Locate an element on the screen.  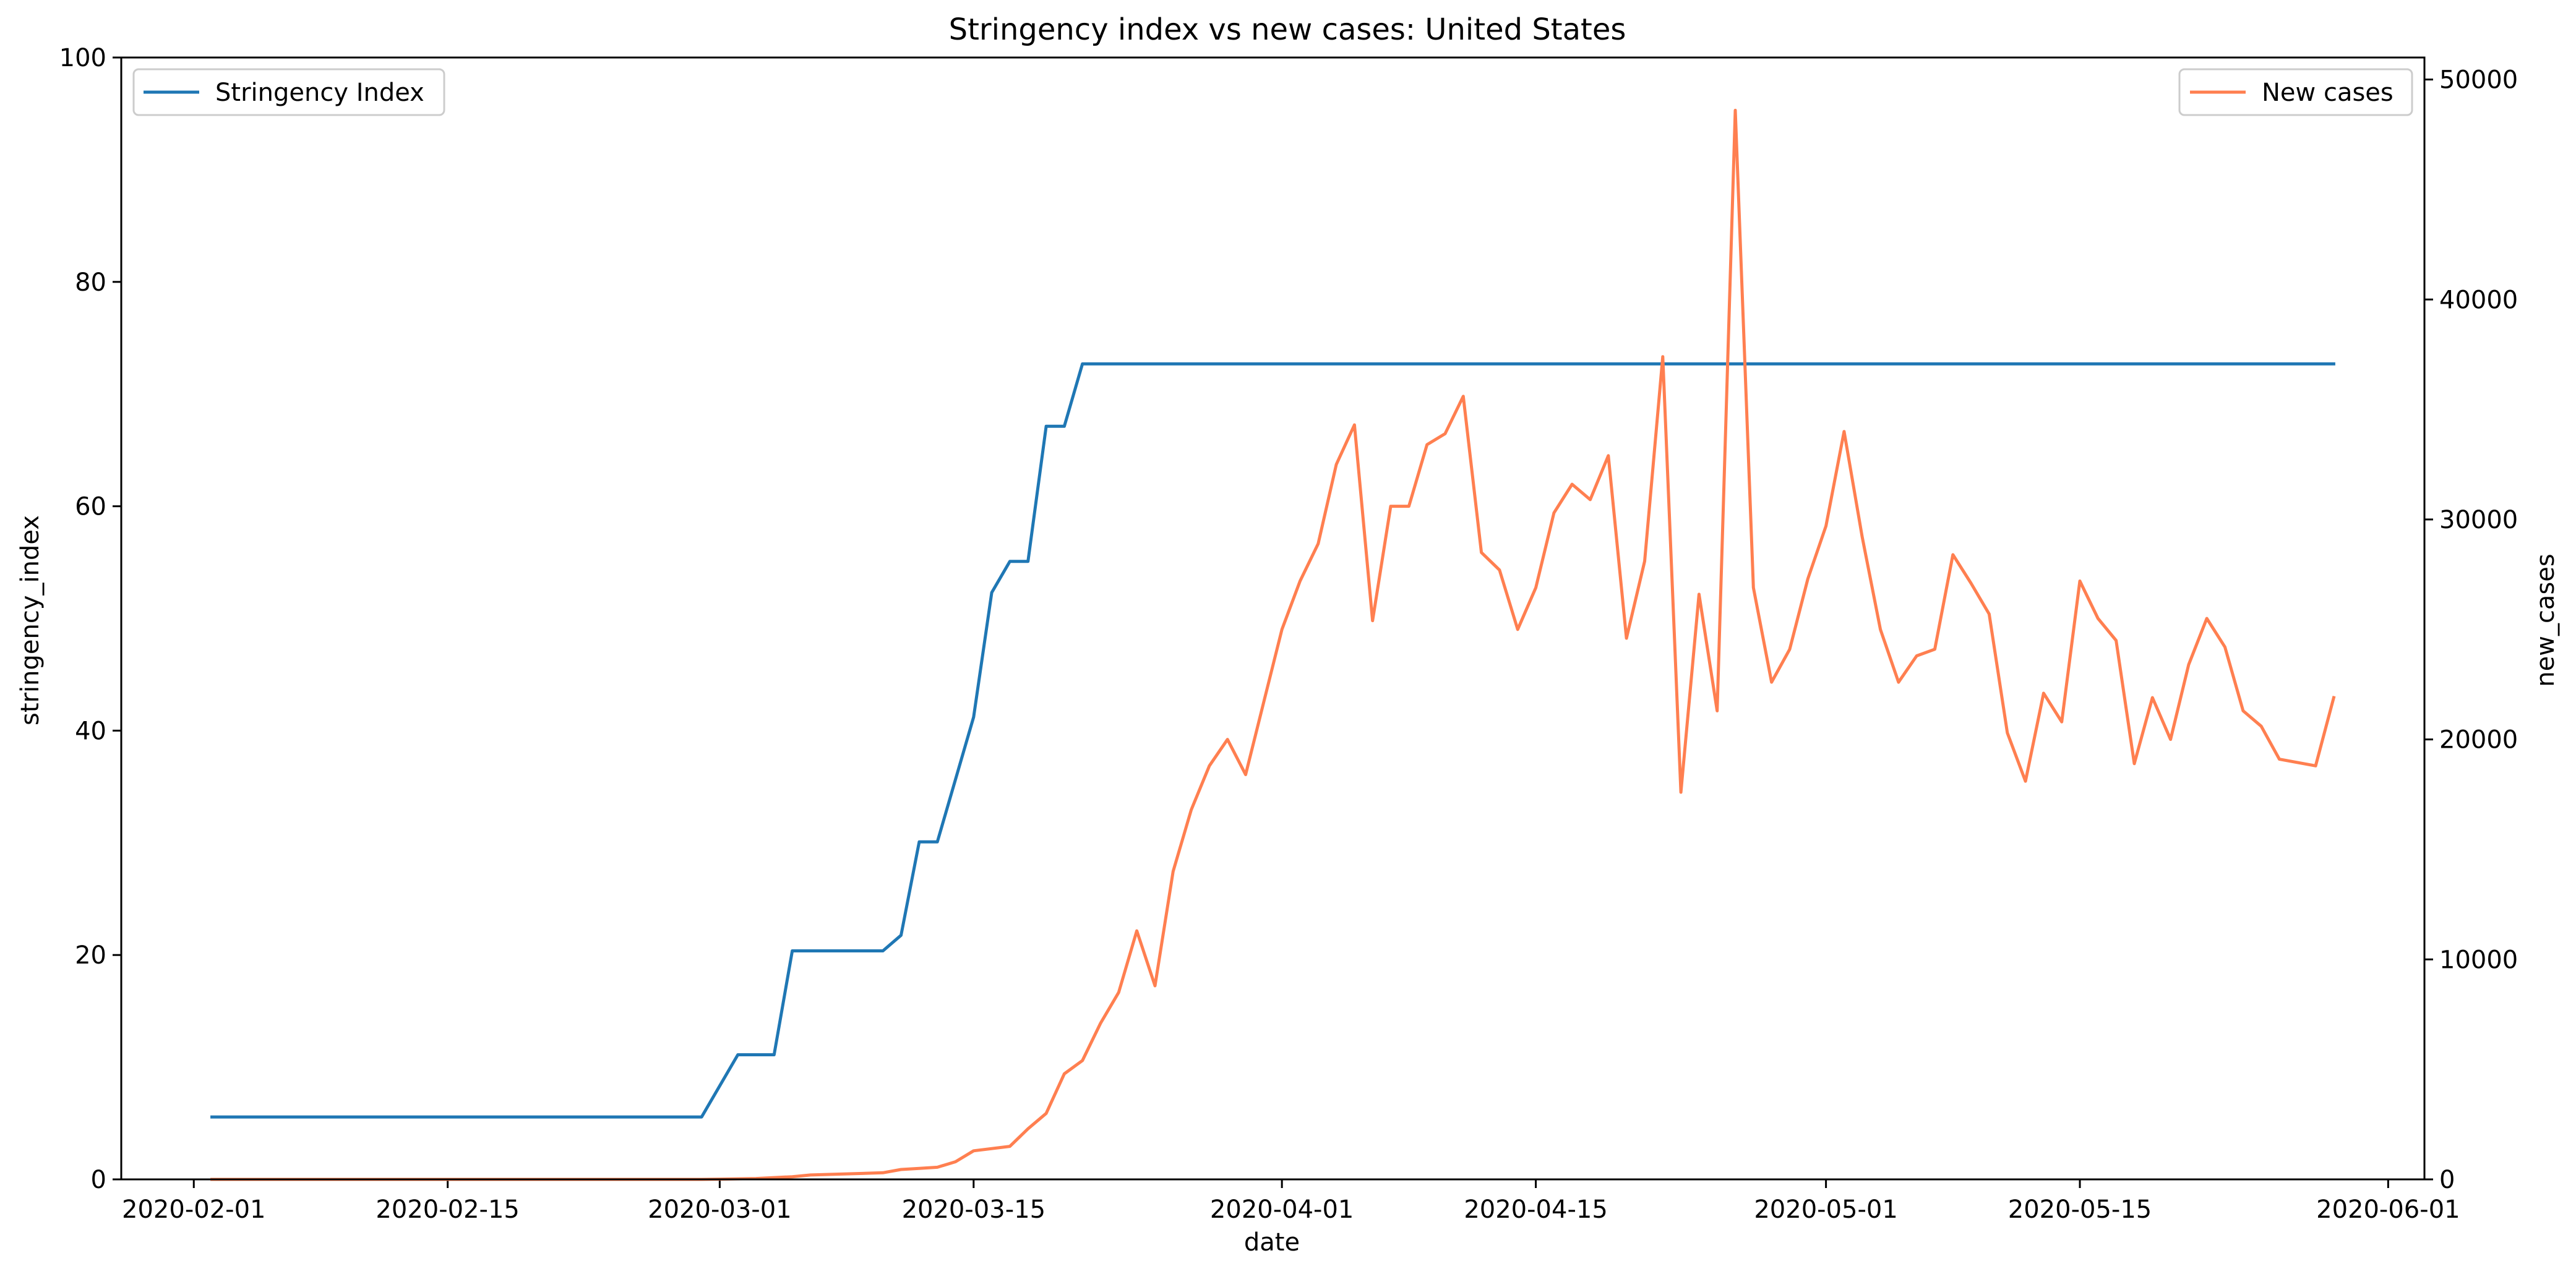
left-y-axis-title: stringency_index is located at coordinates (30, 620).